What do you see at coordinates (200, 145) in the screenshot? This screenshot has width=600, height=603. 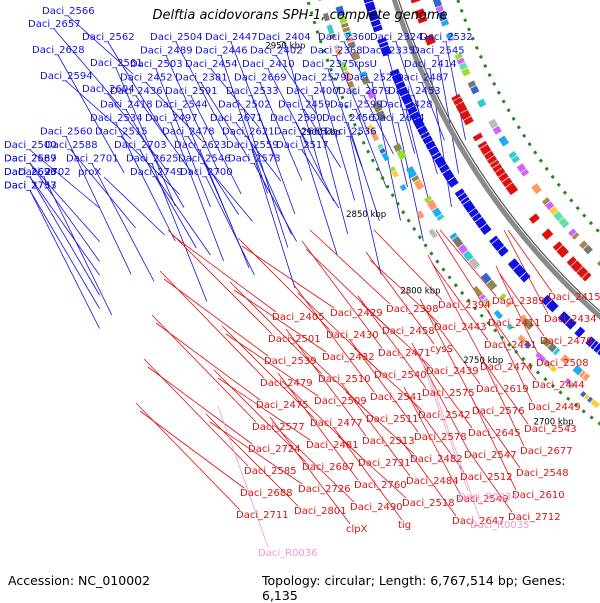 I see `forward-gene-label: Daci_2623` at bounding box center [200, 145].